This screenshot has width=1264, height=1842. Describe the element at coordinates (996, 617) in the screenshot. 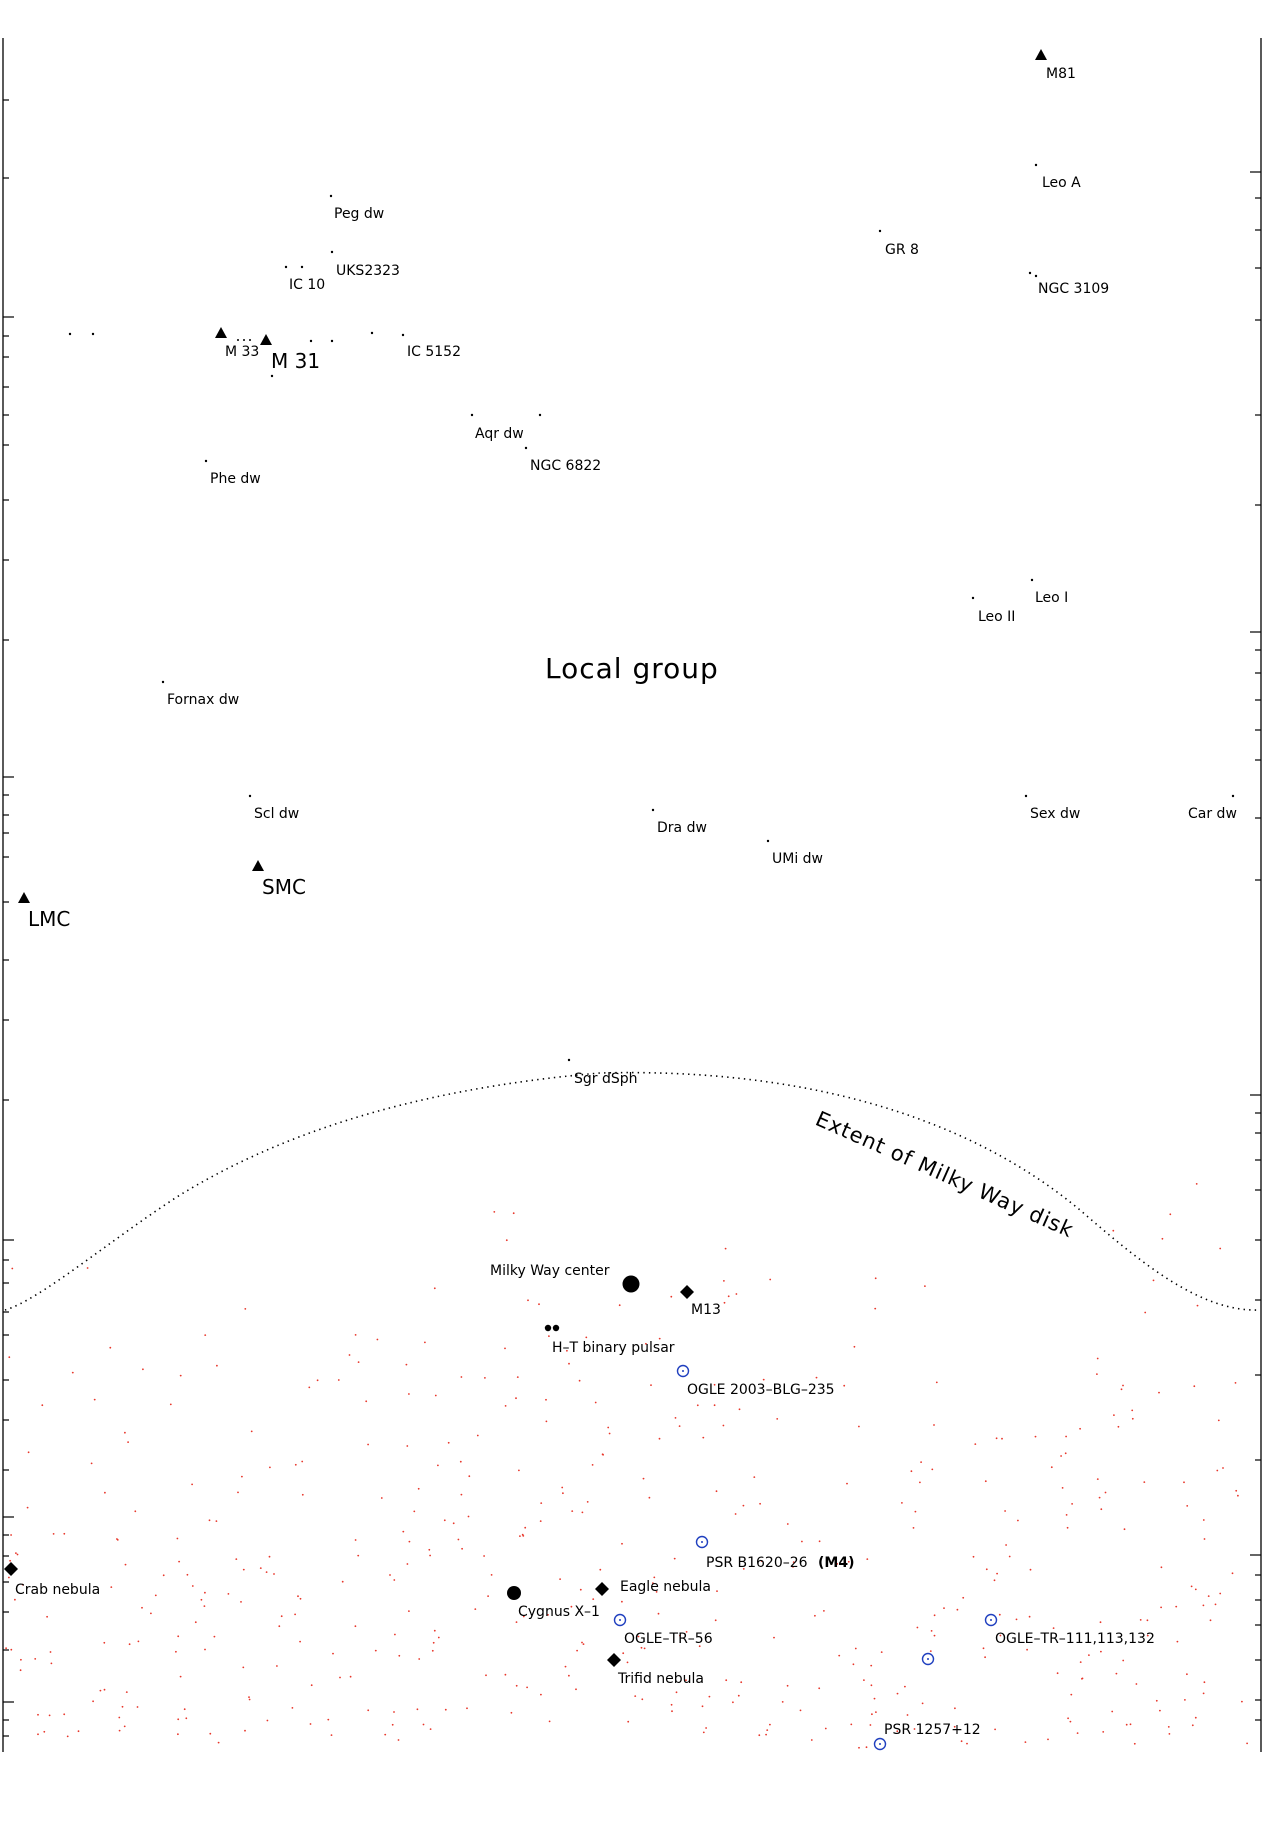

I see `label-leo-ii: Leo II` at that location.